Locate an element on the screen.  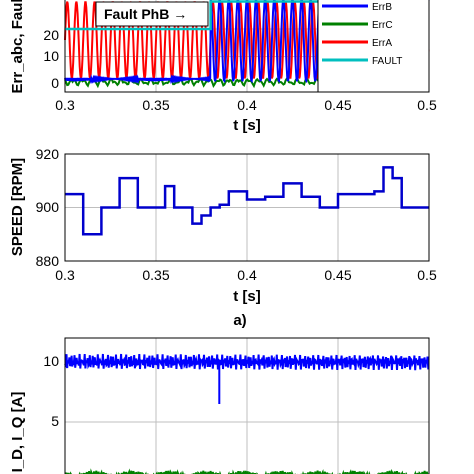
xtick-errors-0: 0.3 is located at coordinates (65, 105).